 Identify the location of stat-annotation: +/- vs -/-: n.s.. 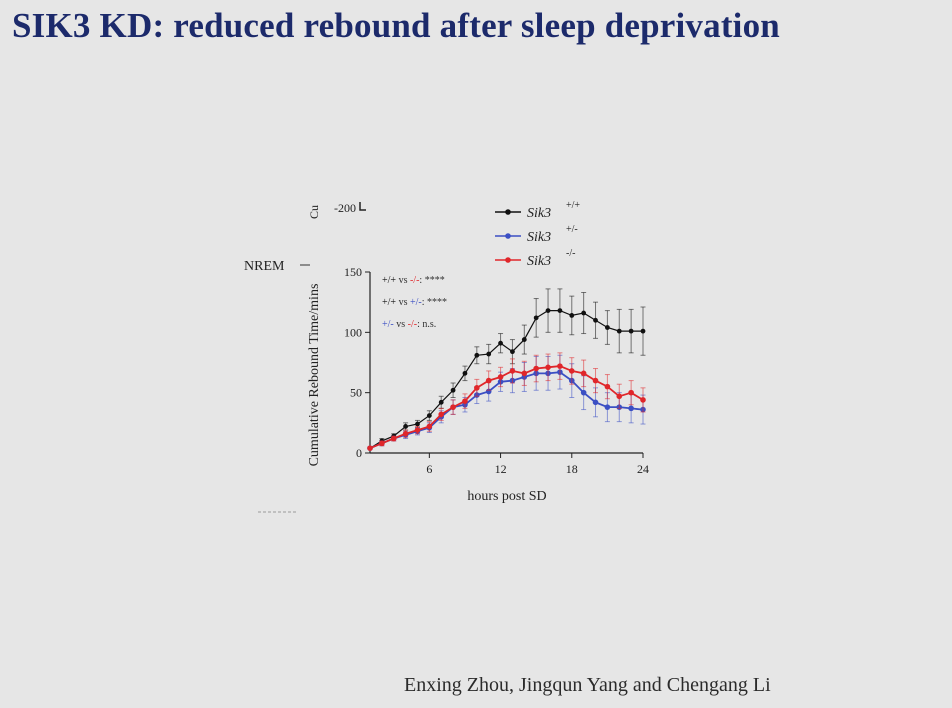
(409, 324).